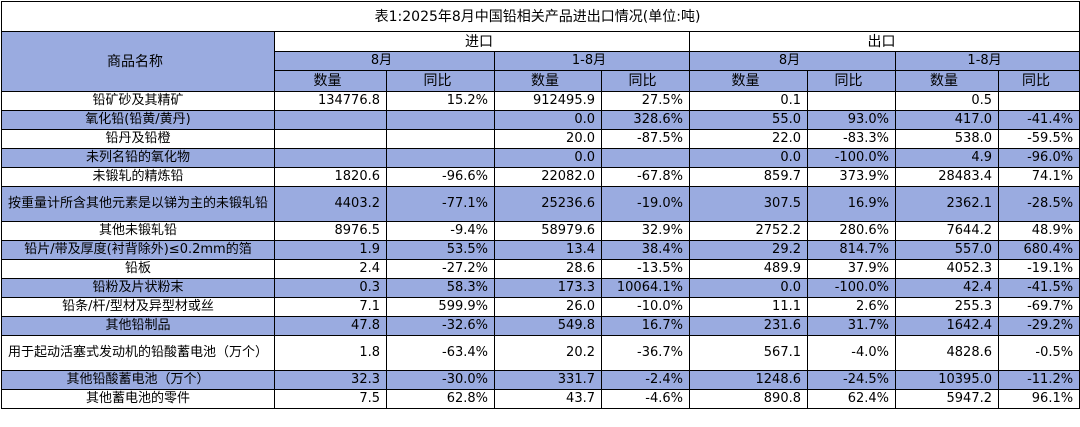  I want to click on product-name-cell: 铅板, so click(138, 269).